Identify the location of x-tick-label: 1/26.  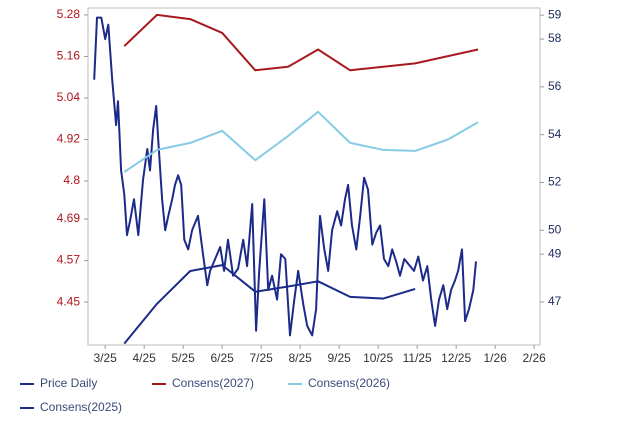
(495, 358).